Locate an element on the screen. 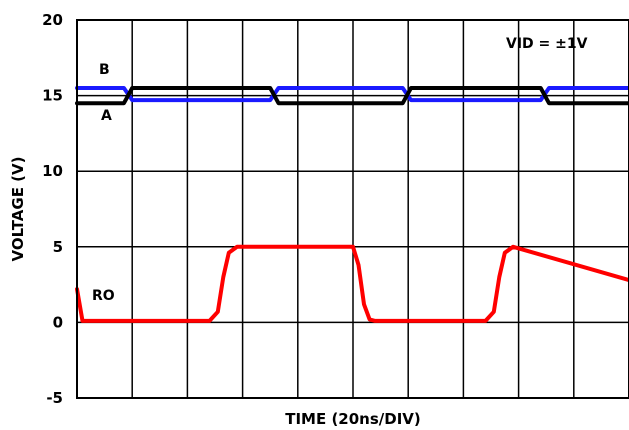 The height and width of the screenshot is (430, 629). y-tick-label: 5 is located at coordinates (58, 247).